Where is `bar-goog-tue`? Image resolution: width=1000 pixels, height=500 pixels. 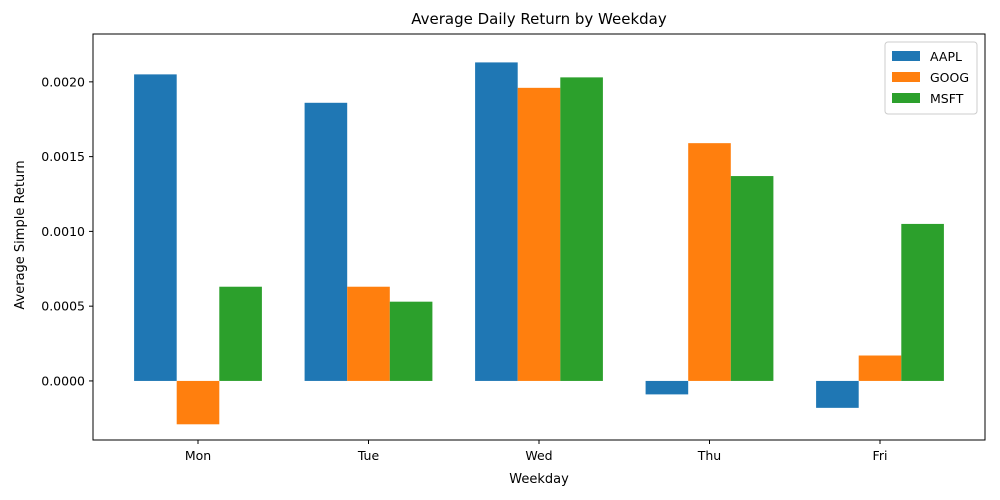 bar-goog-tue is located at coordinates (368, 333).